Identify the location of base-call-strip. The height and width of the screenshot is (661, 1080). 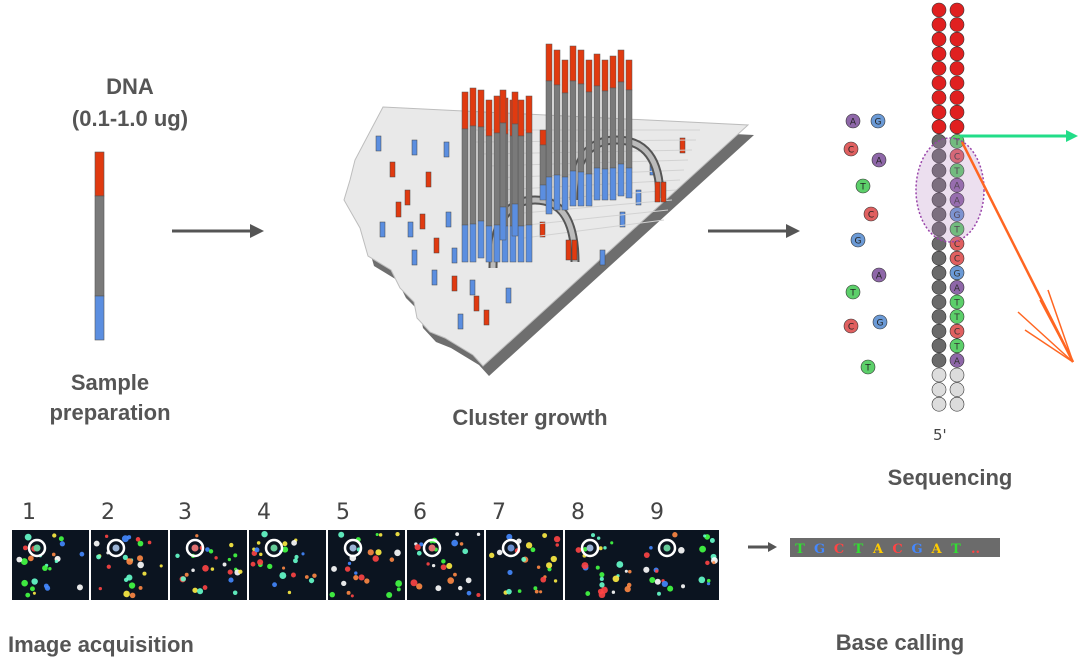
(895, 547).